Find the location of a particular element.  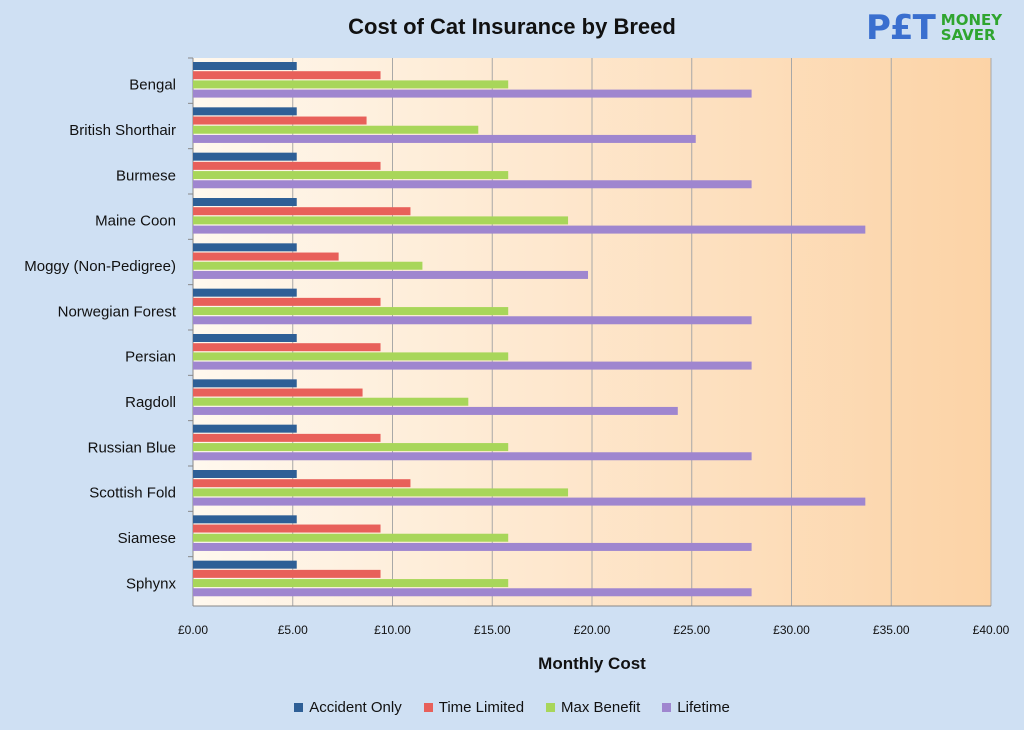

category-label: Russian Blue is located at coordinates (132, 447).